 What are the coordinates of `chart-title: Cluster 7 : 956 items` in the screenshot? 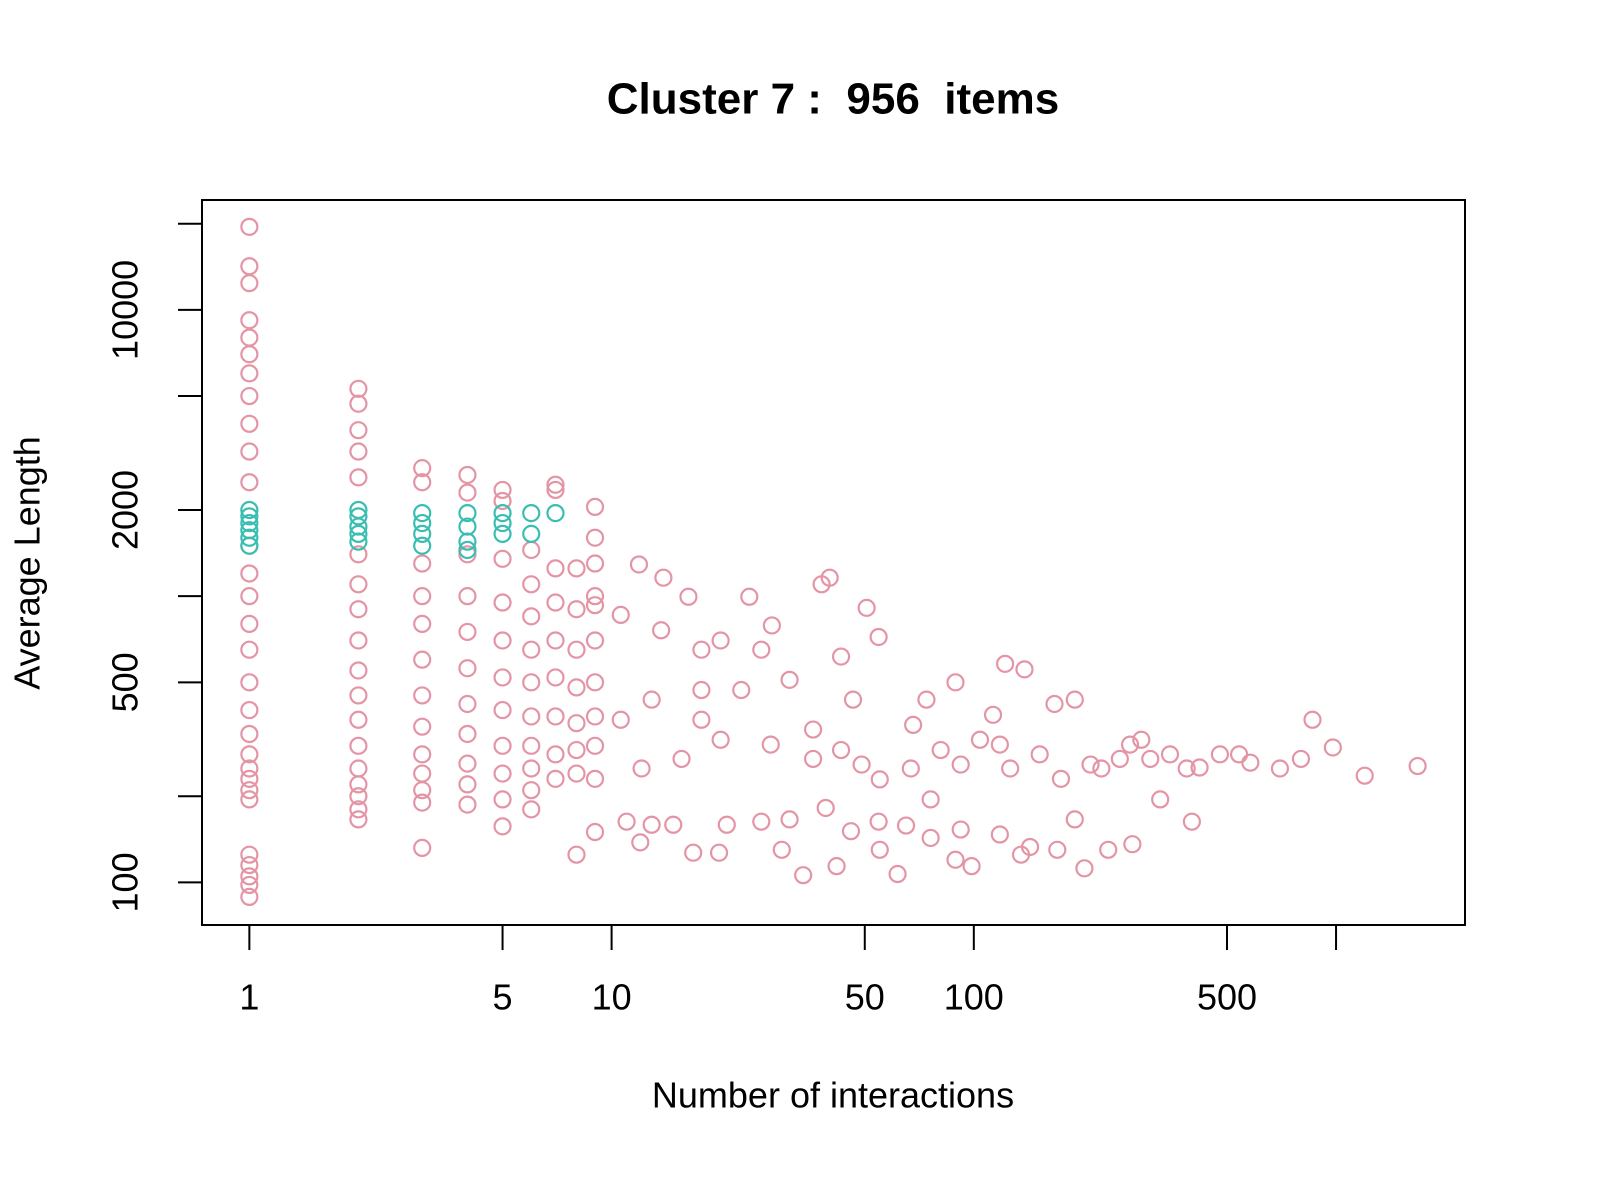 It's located at (833, 99).